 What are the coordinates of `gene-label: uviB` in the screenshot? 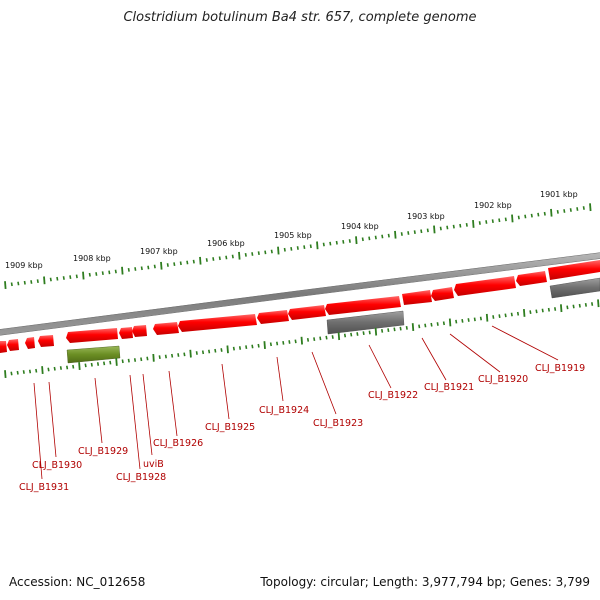 It's located at (153, 464).